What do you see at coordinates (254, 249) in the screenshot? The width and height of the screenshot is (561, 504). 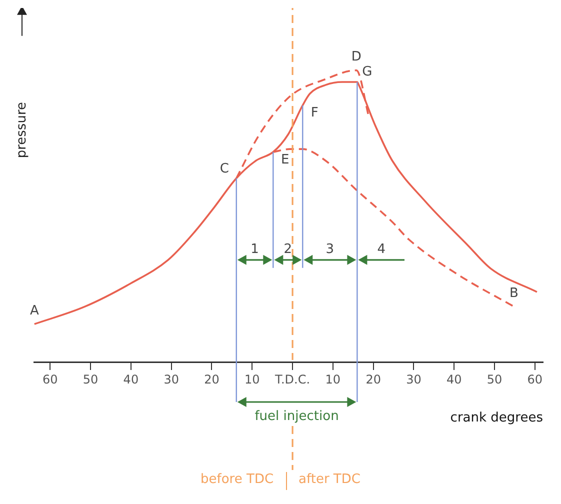 I see `annotation: 1` at bounding box center [254, 249].